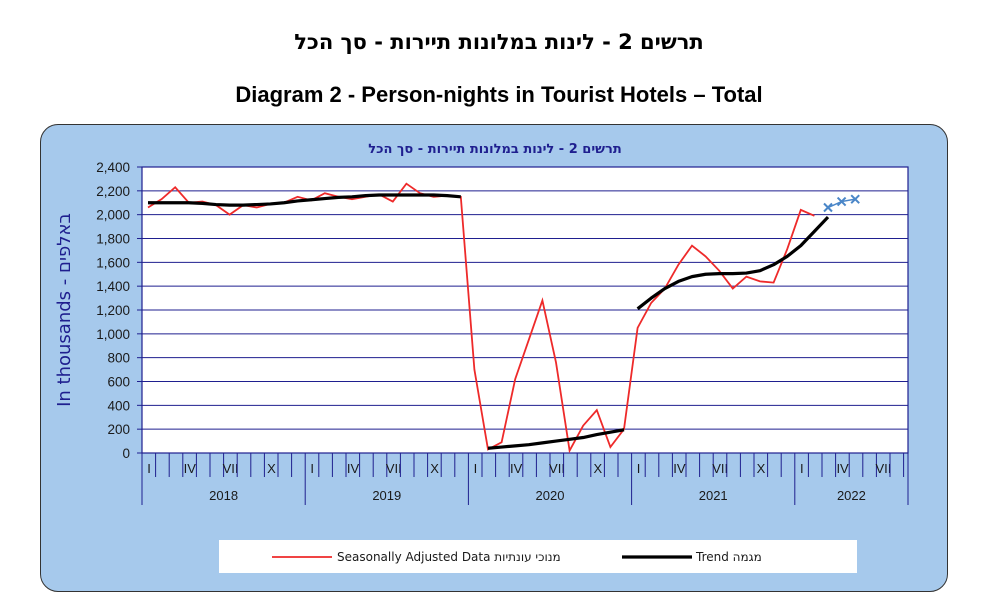  Describe the element at coordinates (386, 495) in the screenshot. I see `x-year-label: 2019` at that location.